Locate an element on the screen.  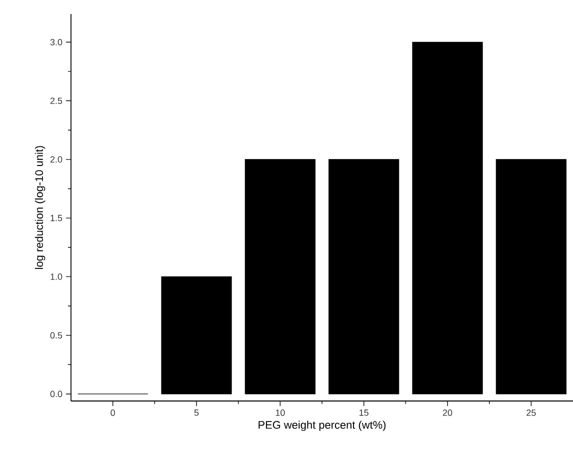
x-tick-label: 10 is located at coordinates (280, 413).